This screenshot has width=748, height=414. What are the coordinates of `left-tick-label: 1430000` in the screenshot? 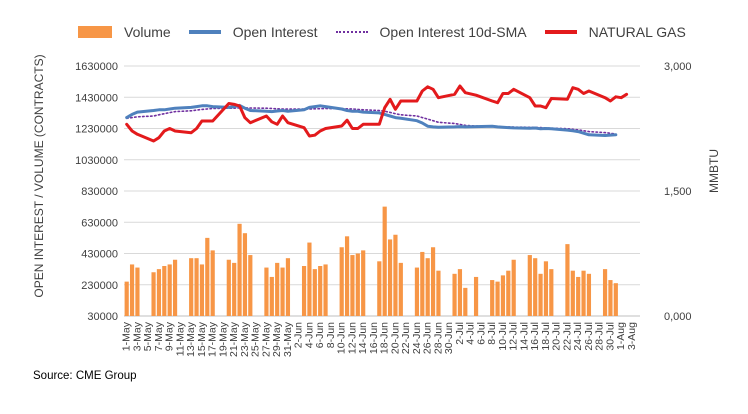 It's located at (96, 98).